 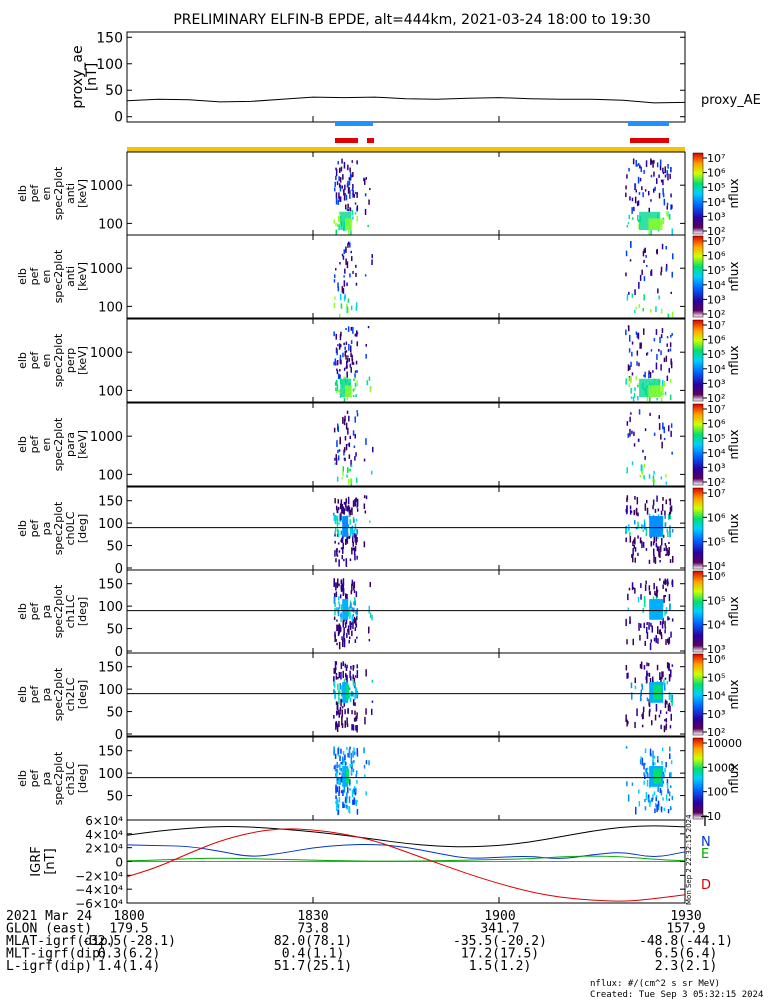 I want to click on footer-value: 73.8, so click(x=312, y=929).